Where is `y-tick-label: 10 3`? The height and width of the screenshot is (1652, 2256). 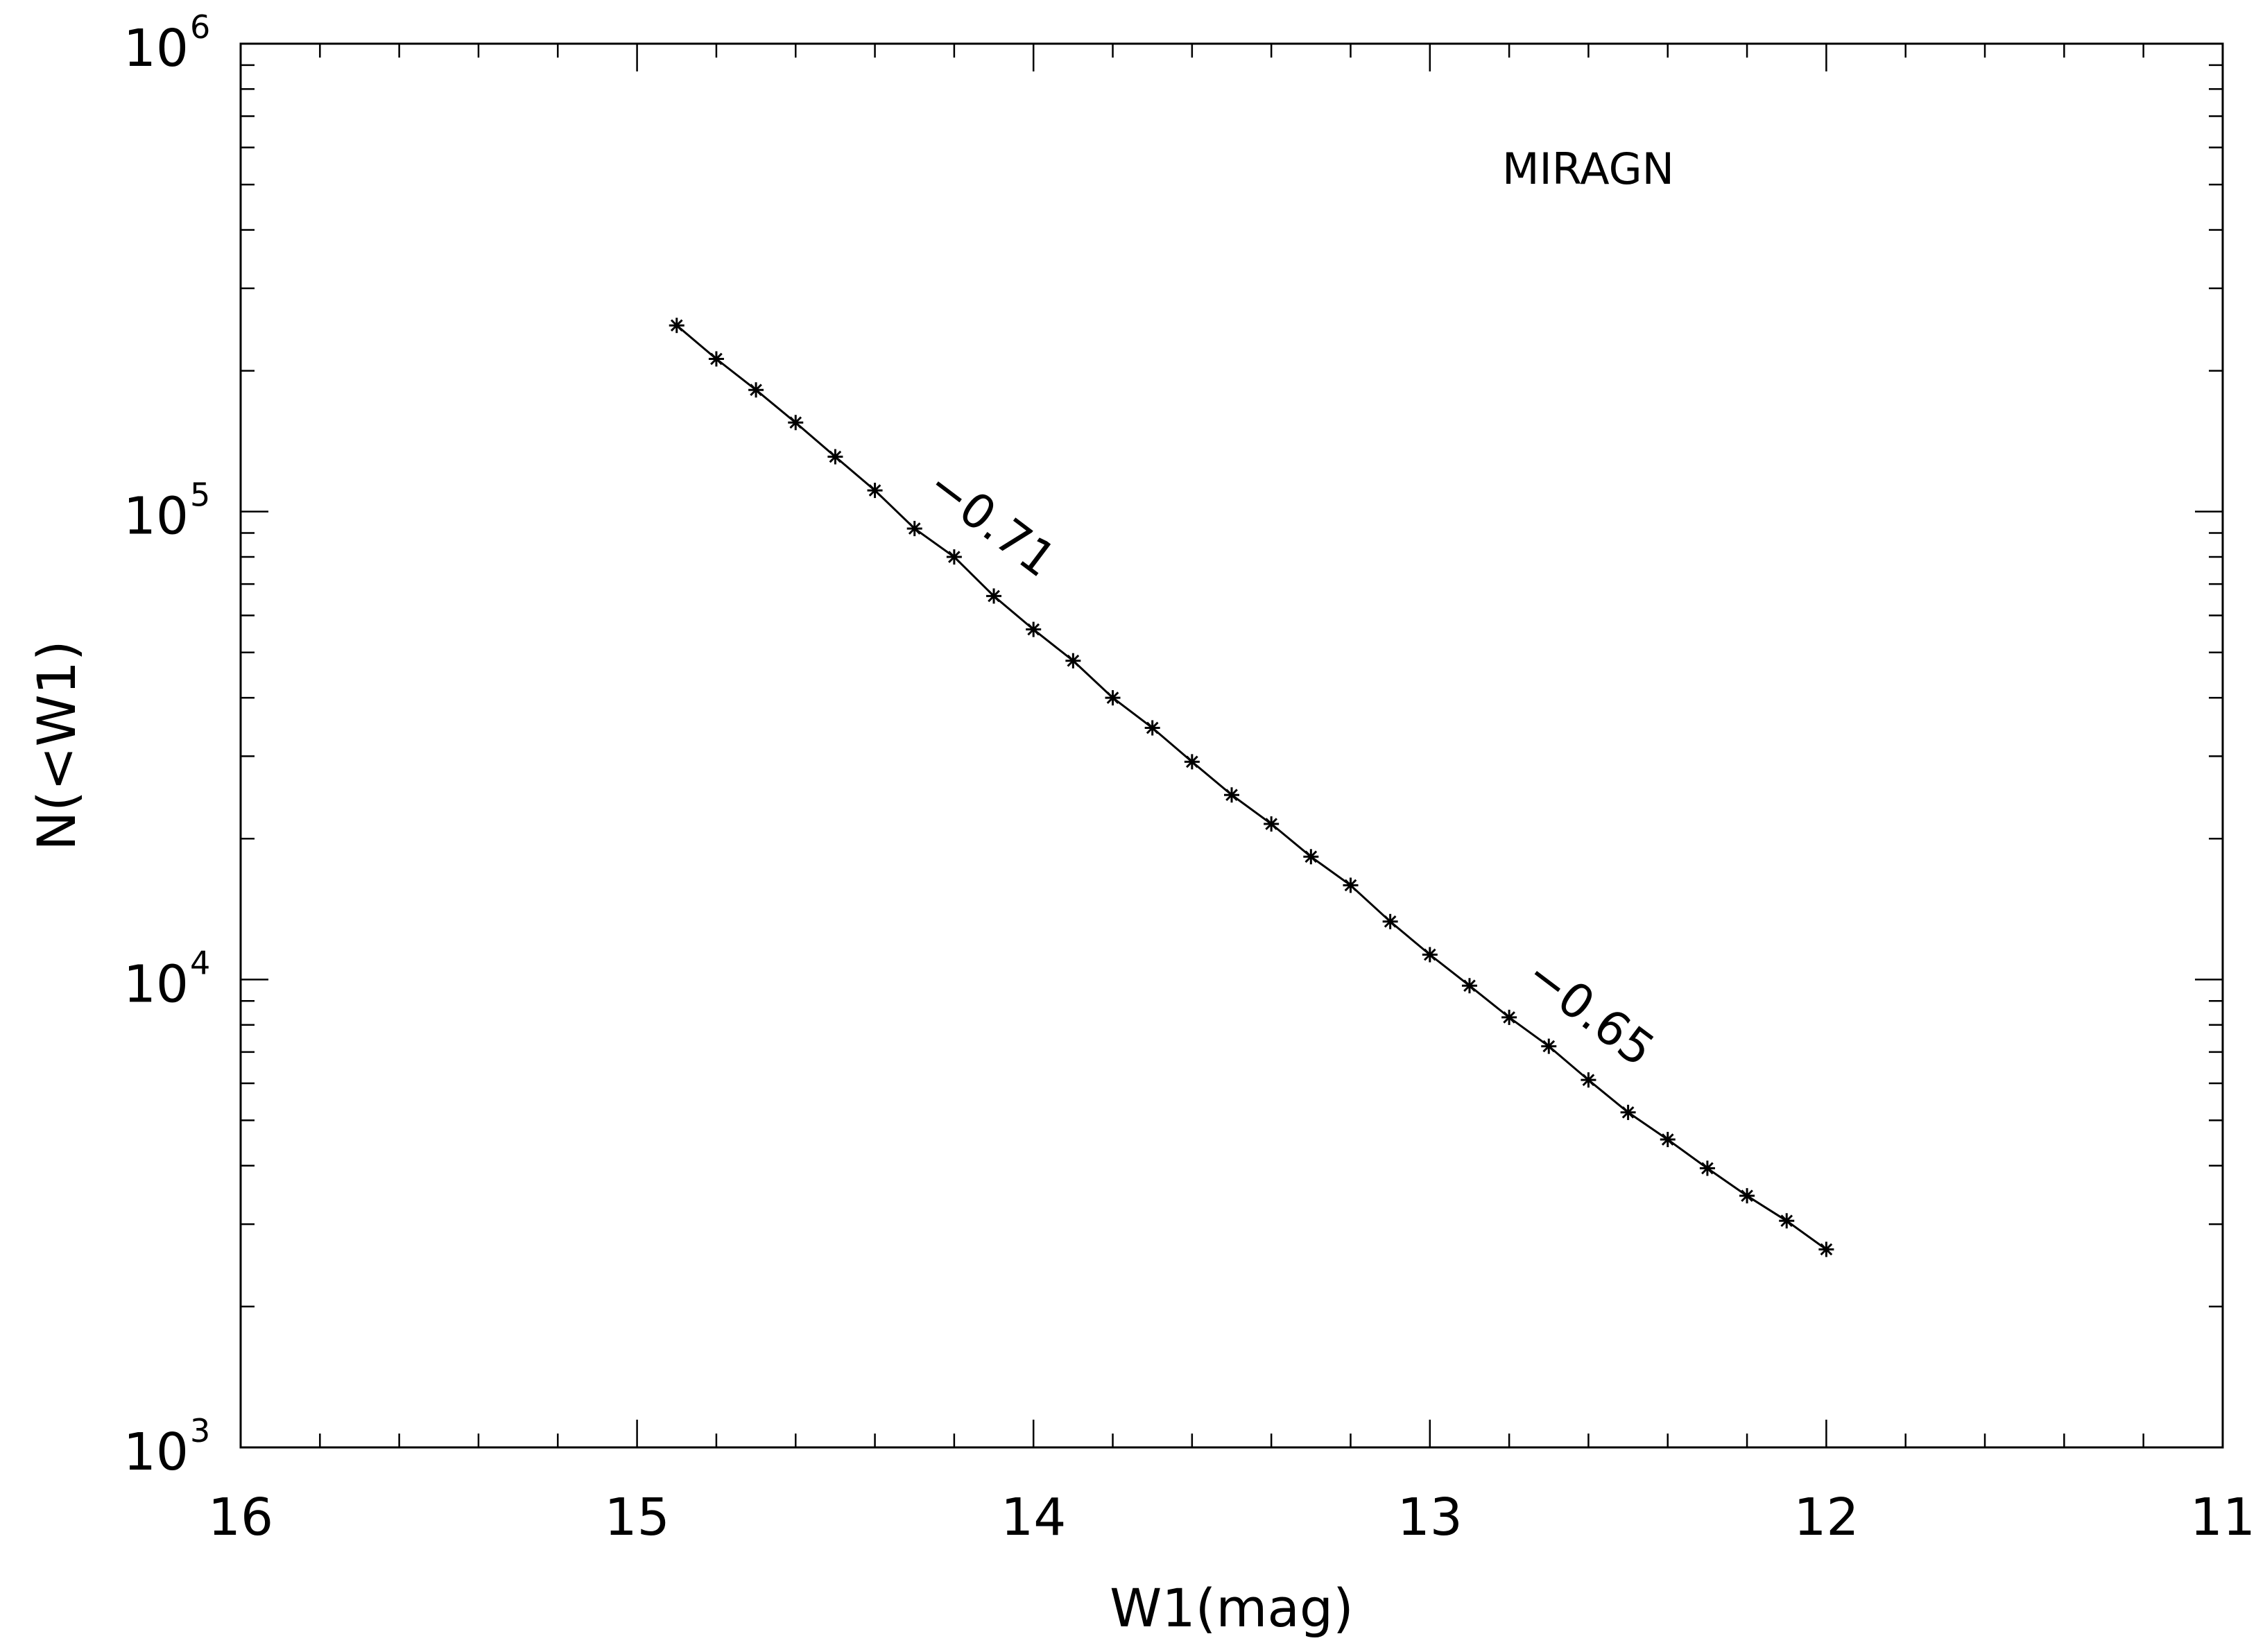 y-tick-label: 10 3 is located at coordinates (166, 1447).